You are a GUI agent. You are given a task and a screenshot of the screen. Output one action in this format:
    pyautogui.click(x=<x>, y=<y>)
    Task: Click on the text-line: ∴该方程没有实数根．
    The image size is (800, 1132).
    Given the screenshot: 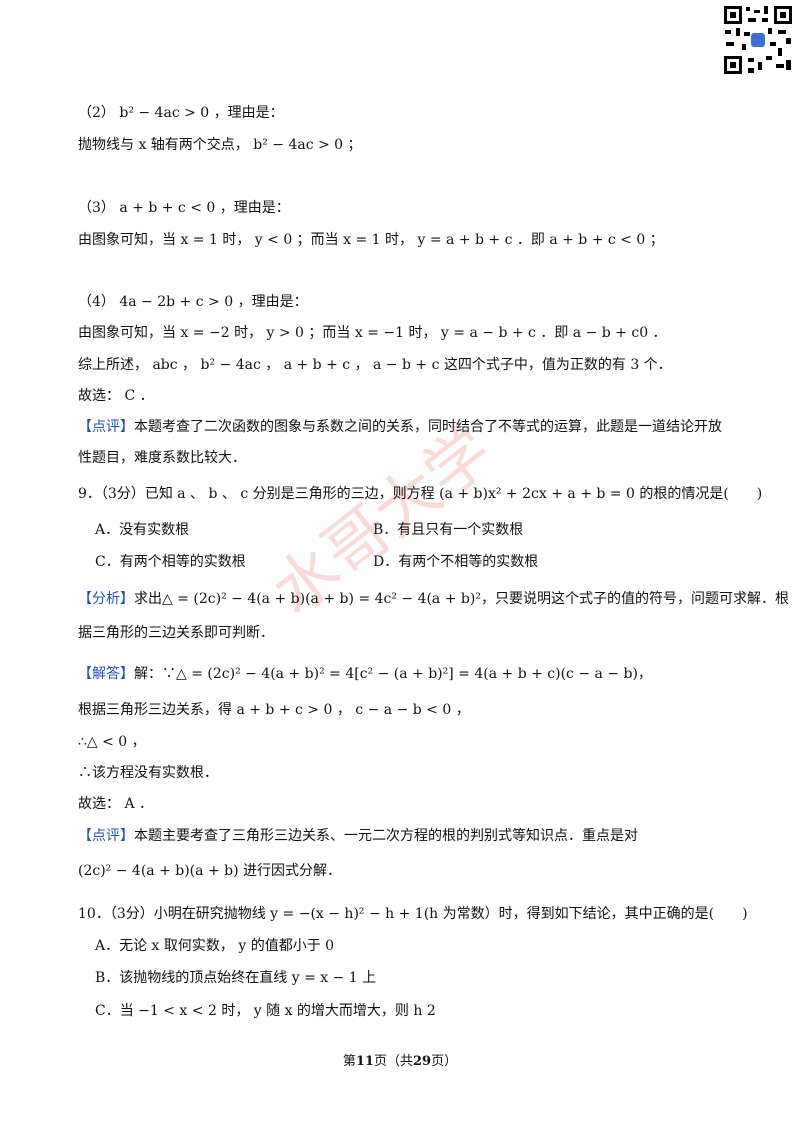 What is the action you would take?
    pyautogui.click(x=148, y=773)
    